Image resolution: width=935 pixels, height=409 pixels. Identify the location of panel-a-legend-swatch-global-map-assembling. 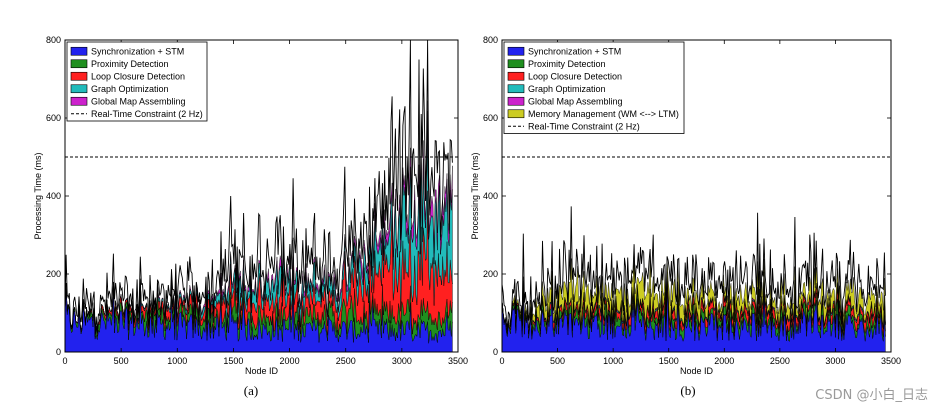
(79, 101).